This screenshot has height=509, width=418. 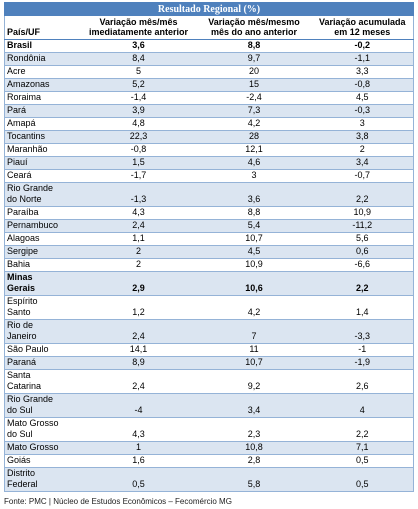 What do you see at coordinates (138, 124) in the screenshot?
I see `value-cell: 4,8` at bounding box center [138, 124].